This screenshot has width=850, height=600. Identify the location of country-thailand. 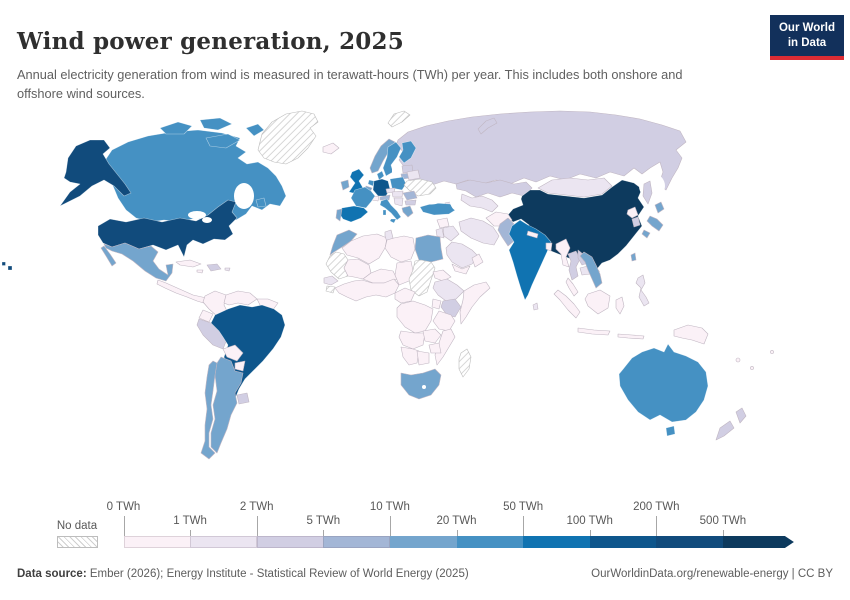
(574, 265).